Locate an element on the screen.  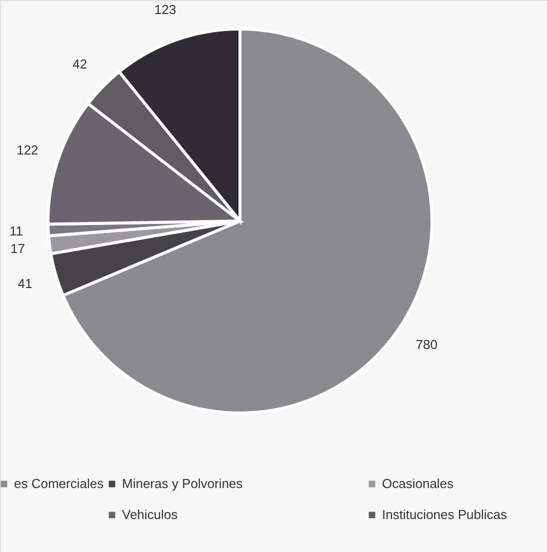
data-label: 123 is located at coordinates (165, 9).